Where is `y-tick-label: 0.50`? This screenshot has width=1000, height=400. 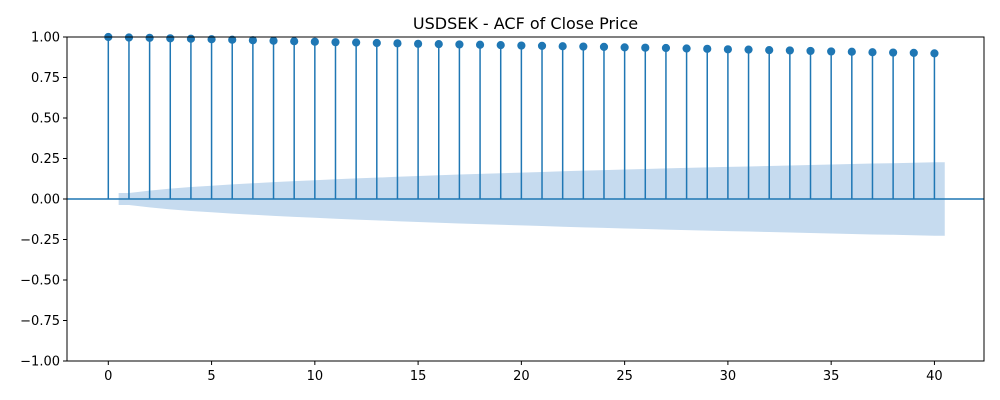
y-tick-label: 0.50 is located at coordinates (45, 119).